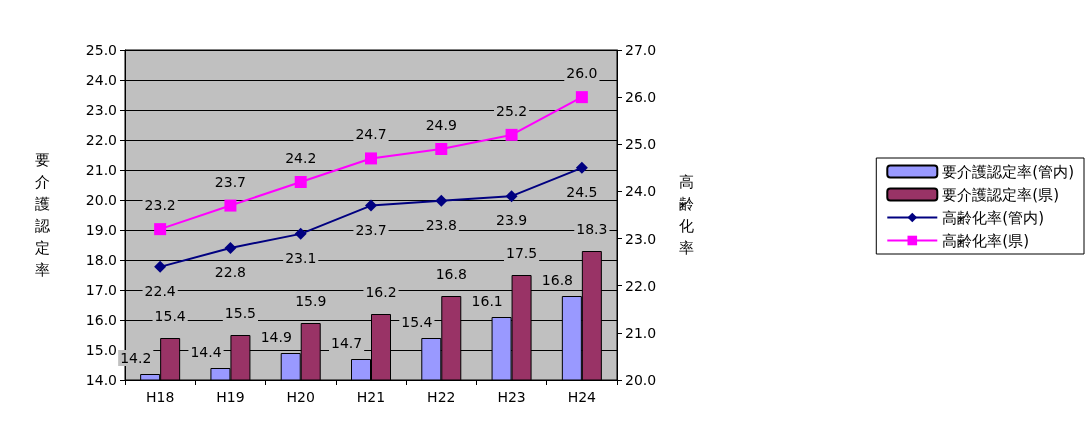 The image size is (1092, 432). What do you see at coordinates (101, 230) in the screenshot?
I see `y-tick-label: 19.0` at bounding box center [101, 230].